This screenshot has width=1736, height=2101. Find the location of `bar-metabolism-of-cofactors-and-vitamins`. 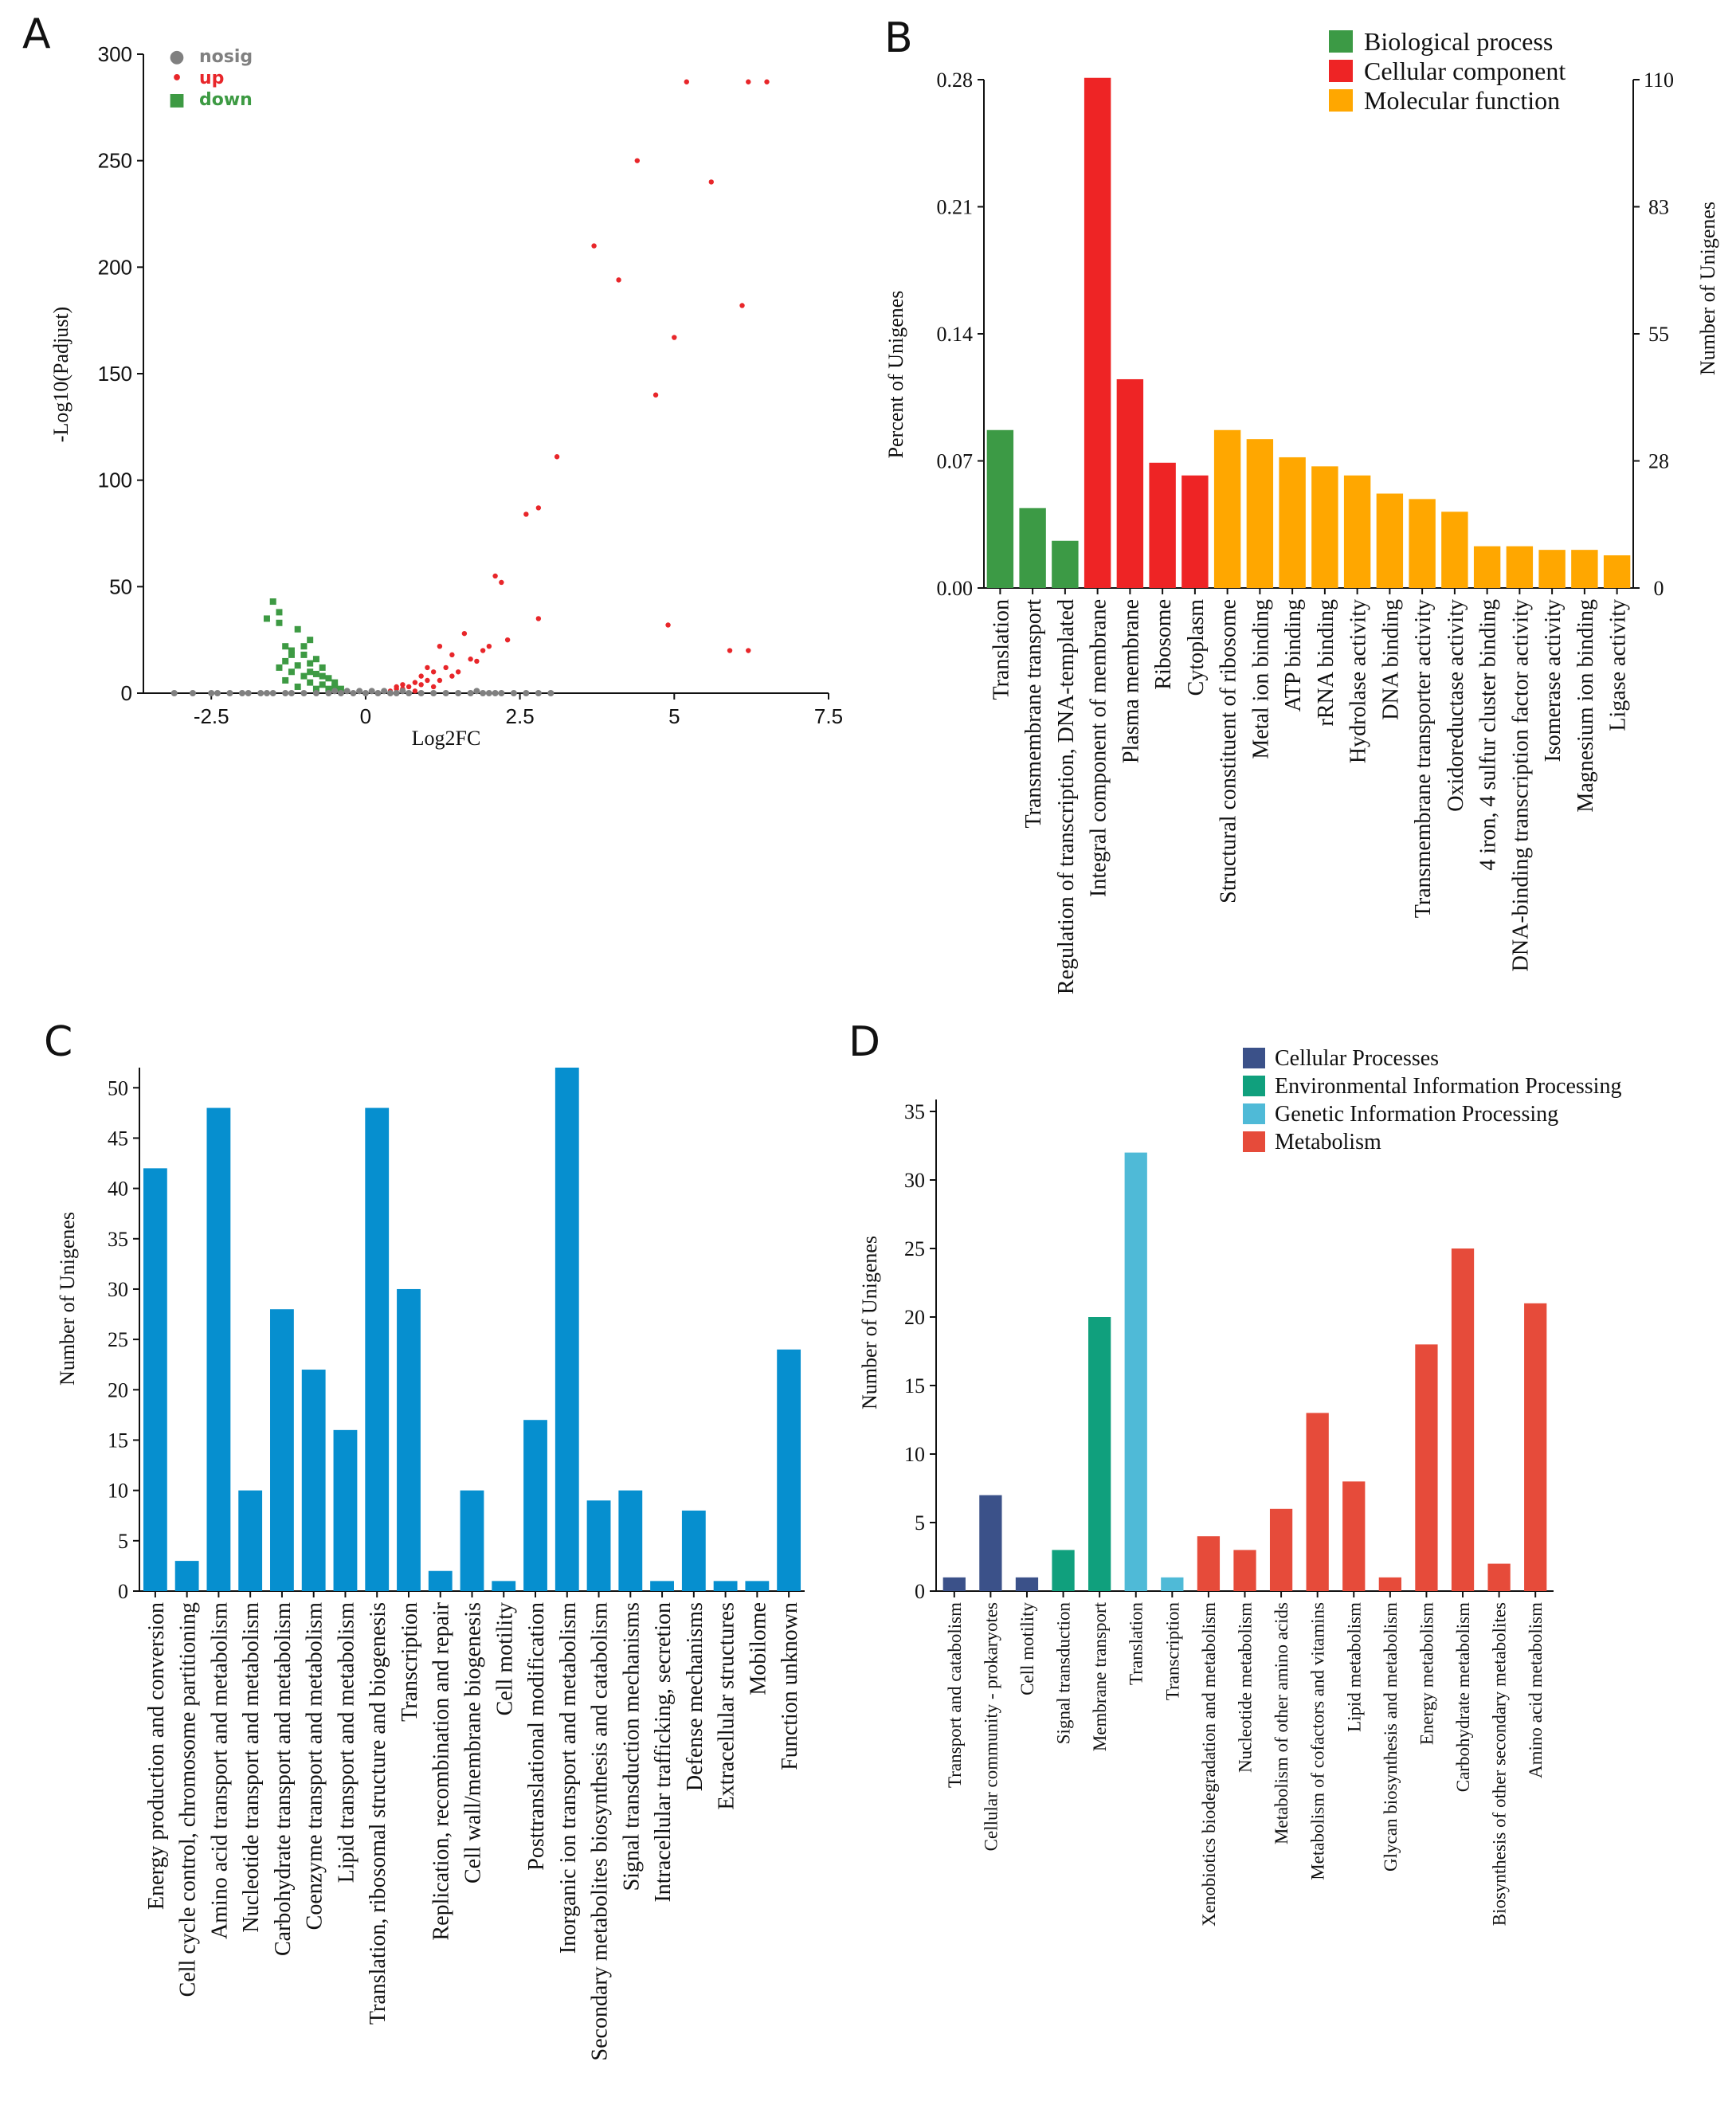

bar-metabolism-of-cofactors-and-vitamins is located at coordinates (1318, 1502).